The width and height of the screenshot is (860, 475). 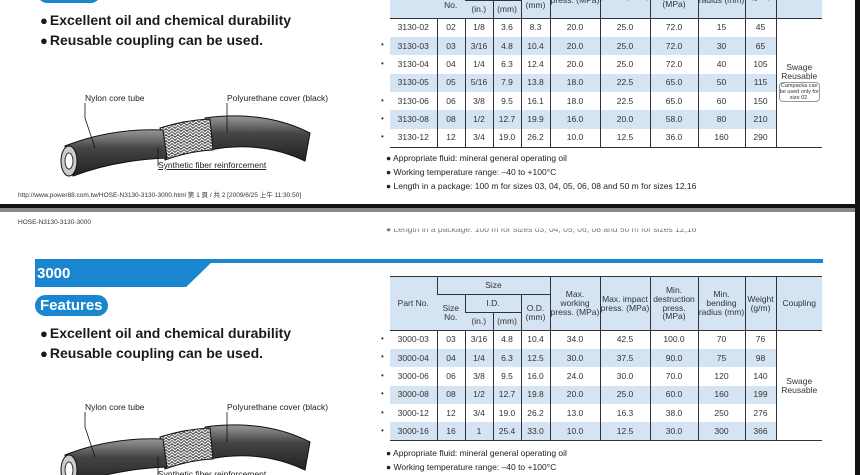 What do you see at coordinates (430, 210) in the screenshot?
I see `page-gap` at bounding box center [430, 210].